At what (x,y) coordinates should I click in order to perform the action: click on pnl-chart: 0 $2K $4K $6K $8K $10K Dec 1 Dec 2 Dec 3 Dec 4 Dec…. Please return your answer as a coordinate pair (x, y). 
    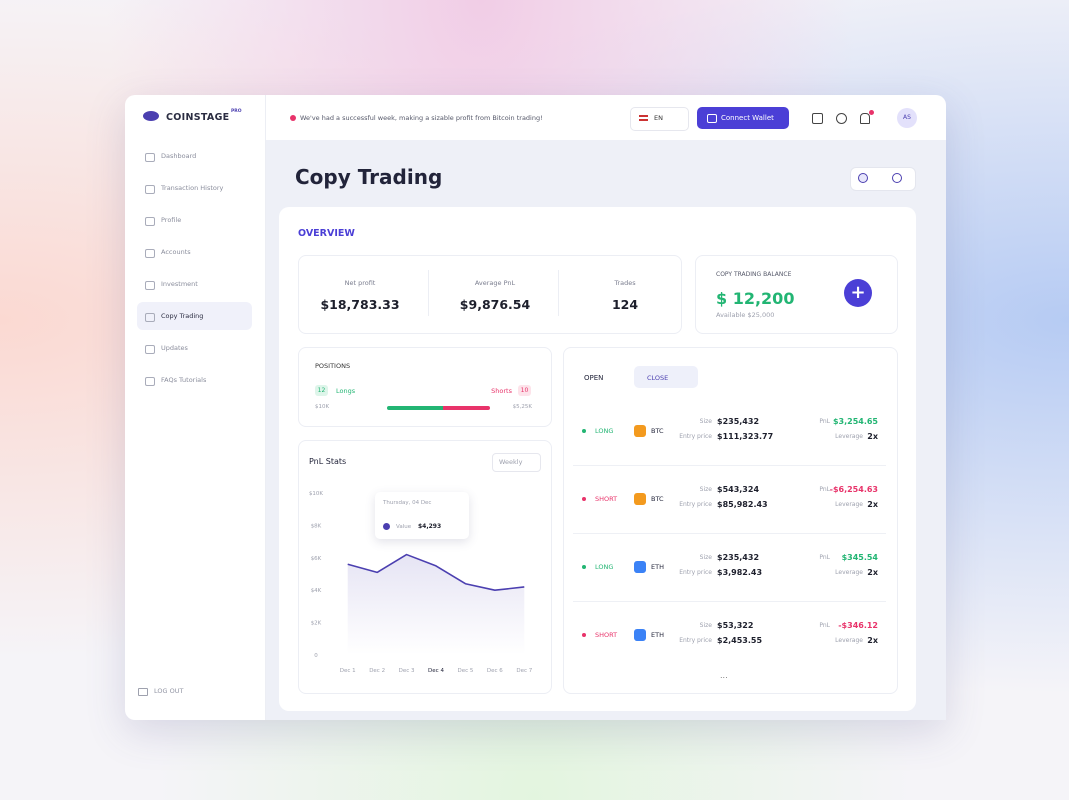
    Looking at the image, I should click on (421, 582).